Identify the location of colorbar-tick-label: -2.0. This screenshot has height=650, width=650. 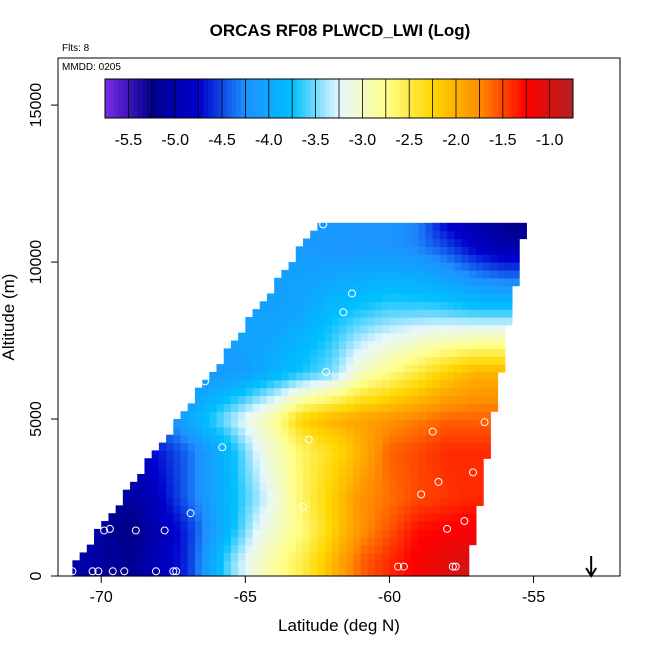
(456, 140).